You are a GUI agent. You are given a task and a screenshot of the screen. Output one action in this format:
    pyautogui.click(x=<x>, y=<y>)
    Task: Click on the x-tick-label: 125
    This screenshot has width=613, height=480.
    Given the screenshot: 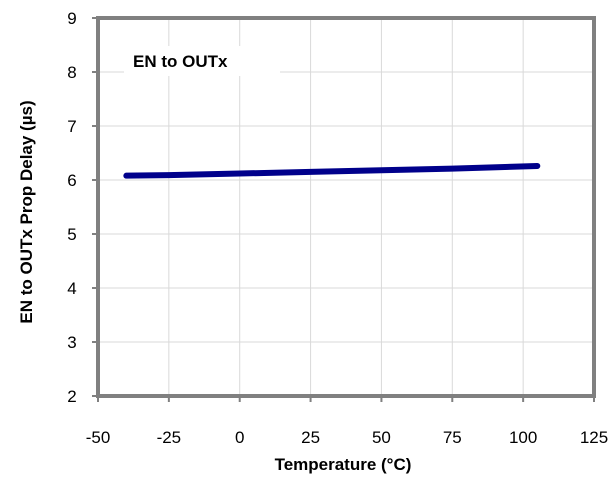 What is the action you would take?
    pyautogui.click(x=594, y=437)
    